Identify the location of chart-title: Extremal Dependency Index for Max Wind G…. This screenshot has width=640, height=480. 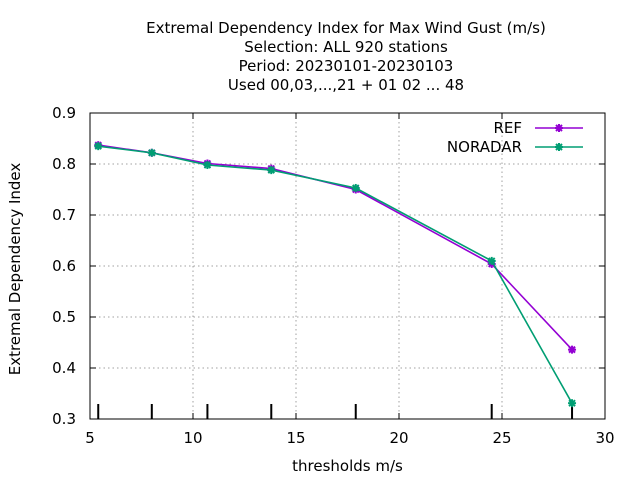
(346, 56).